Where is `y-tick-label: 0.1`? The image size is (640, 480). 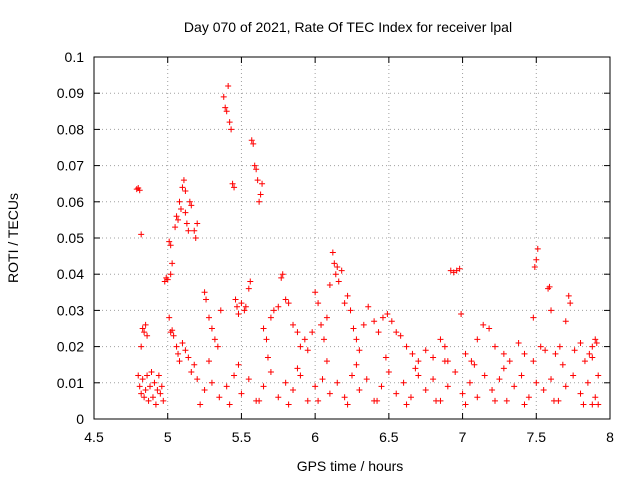 y-tick-label: 0.1 is located at coordinates (75, 57).